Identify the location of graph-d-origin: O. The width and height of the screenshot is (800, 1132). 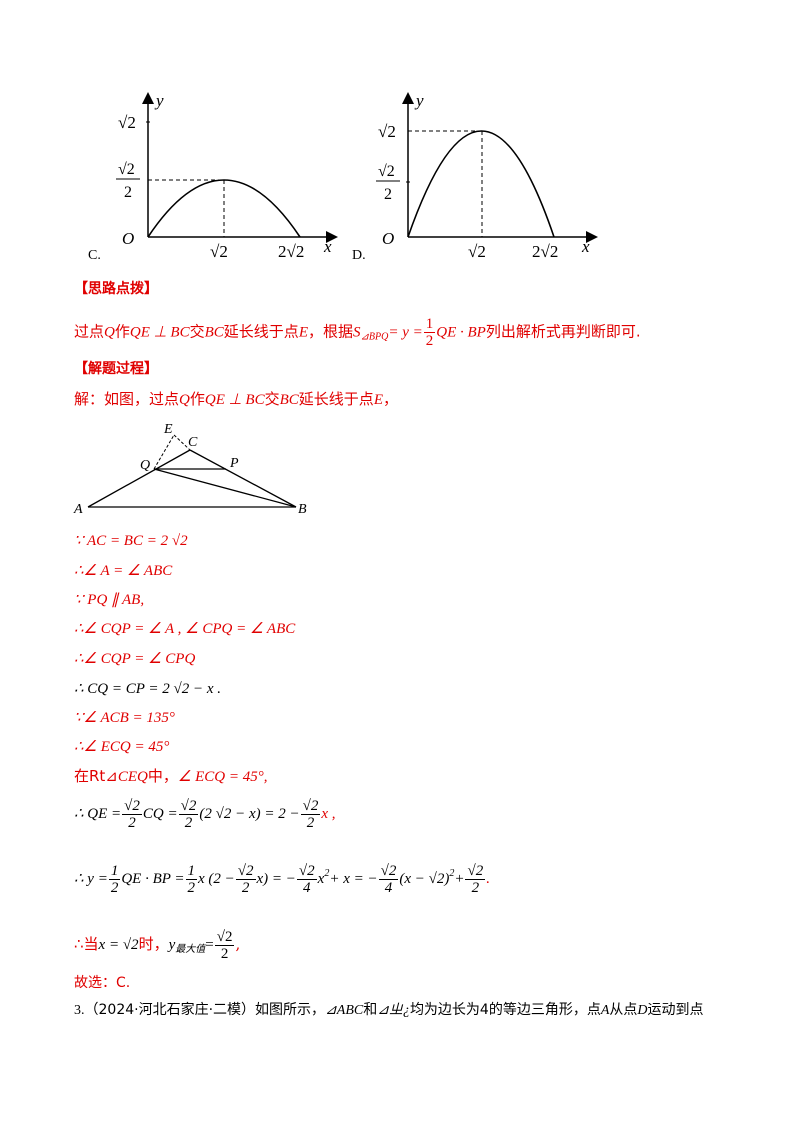
(388, 238).